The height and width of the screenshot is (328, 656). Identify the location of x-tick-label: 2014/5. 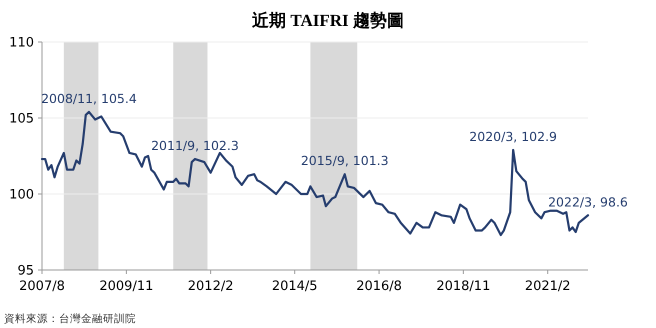
(295, 286).